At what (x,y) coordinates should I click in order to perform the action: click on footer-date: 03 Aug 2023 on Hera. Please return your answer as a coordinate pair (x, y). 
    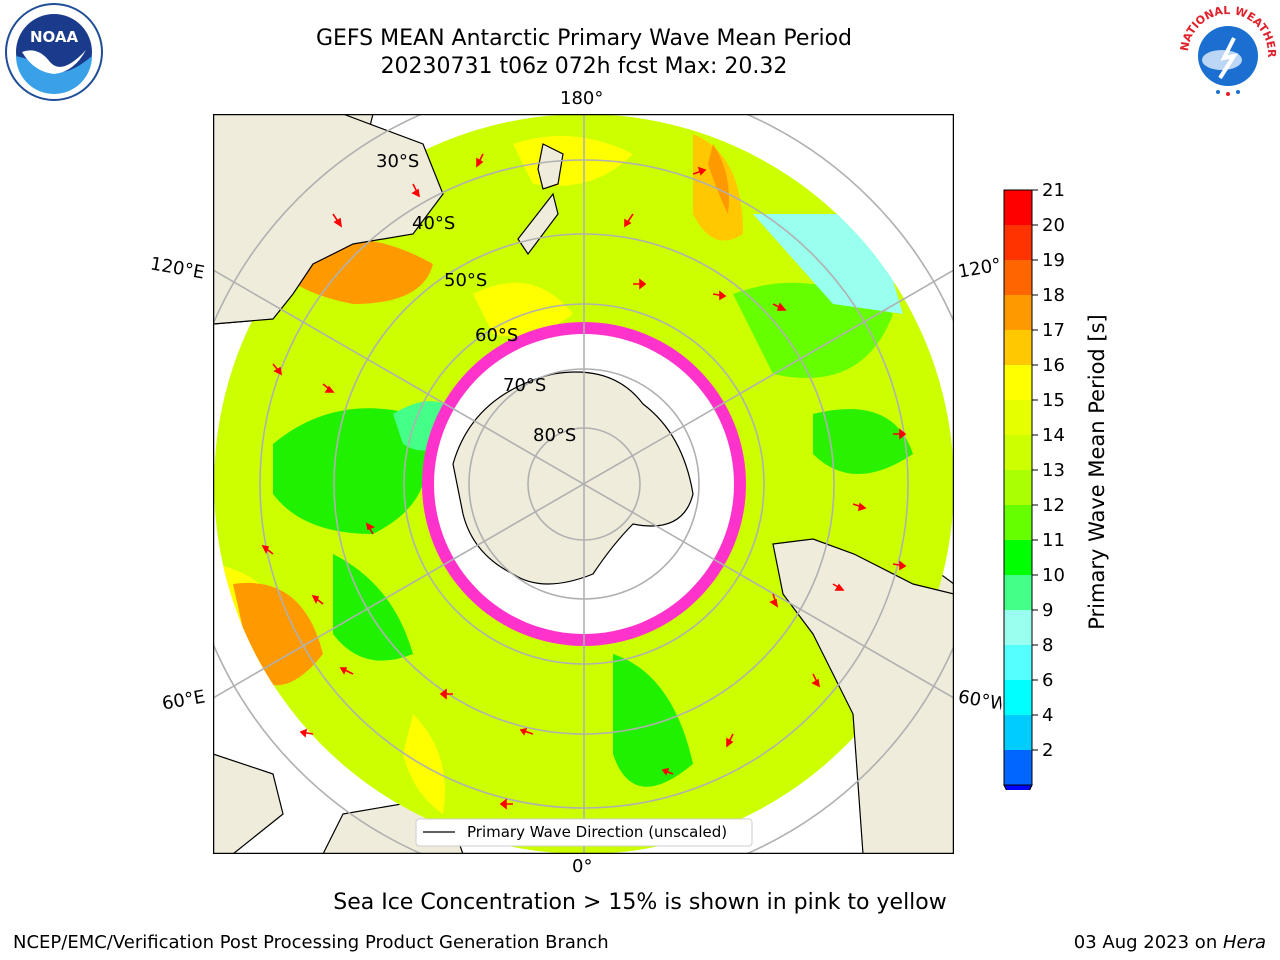
    Looking at the image, I should click on (1170, 942).